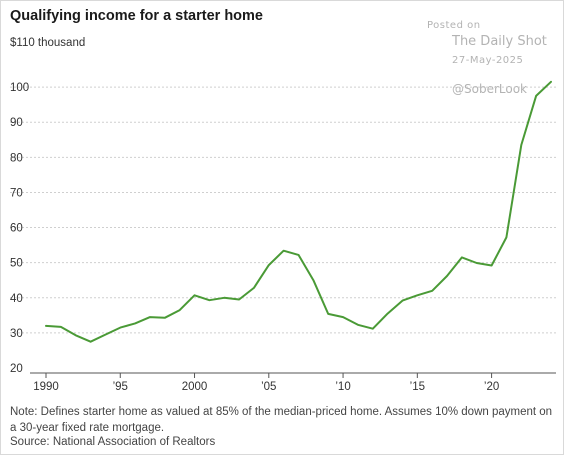  I want to click on x-tick-label: ’15, so click(417, 387).